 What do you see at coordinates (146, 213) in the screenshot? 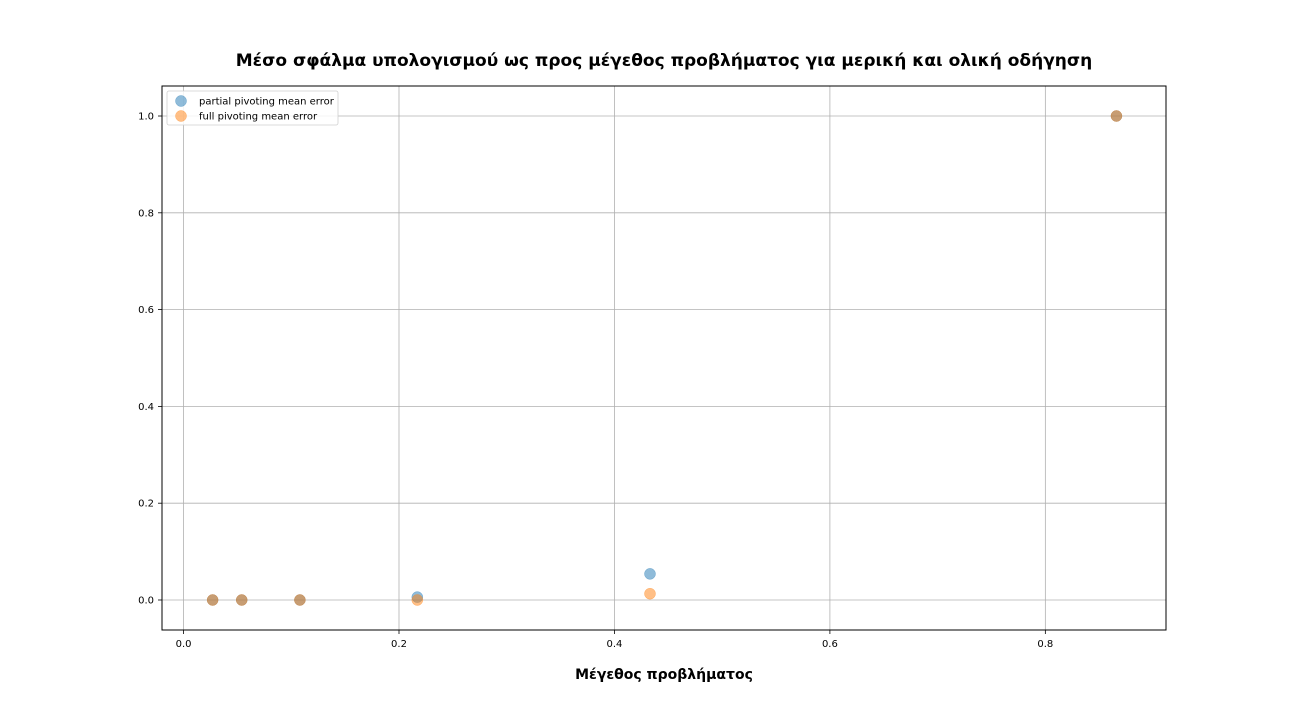
I see `y-tick-label: 0.8` at bounding box center [146, 213].